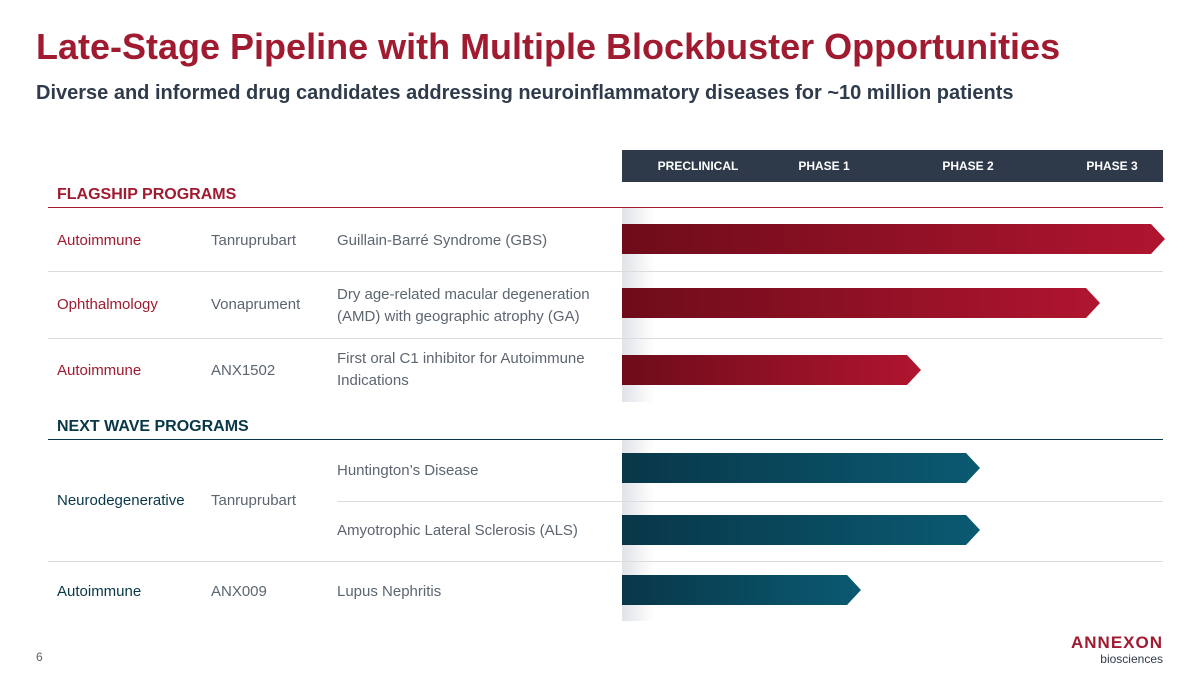  I want to click on next-wave-progress-bar-1a, so click(801, 468).